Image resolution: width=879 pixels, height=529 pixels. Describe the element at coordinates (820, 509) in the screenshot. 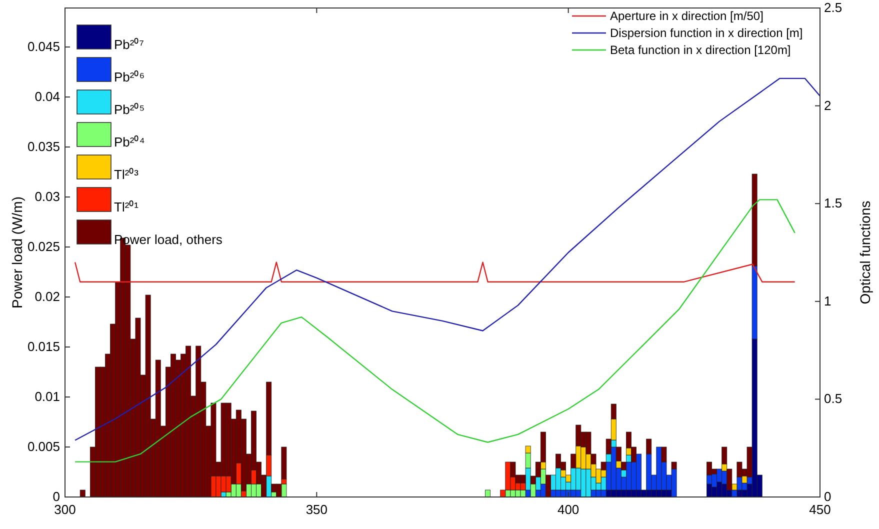

I see `x-tick-label: 450` at that location.